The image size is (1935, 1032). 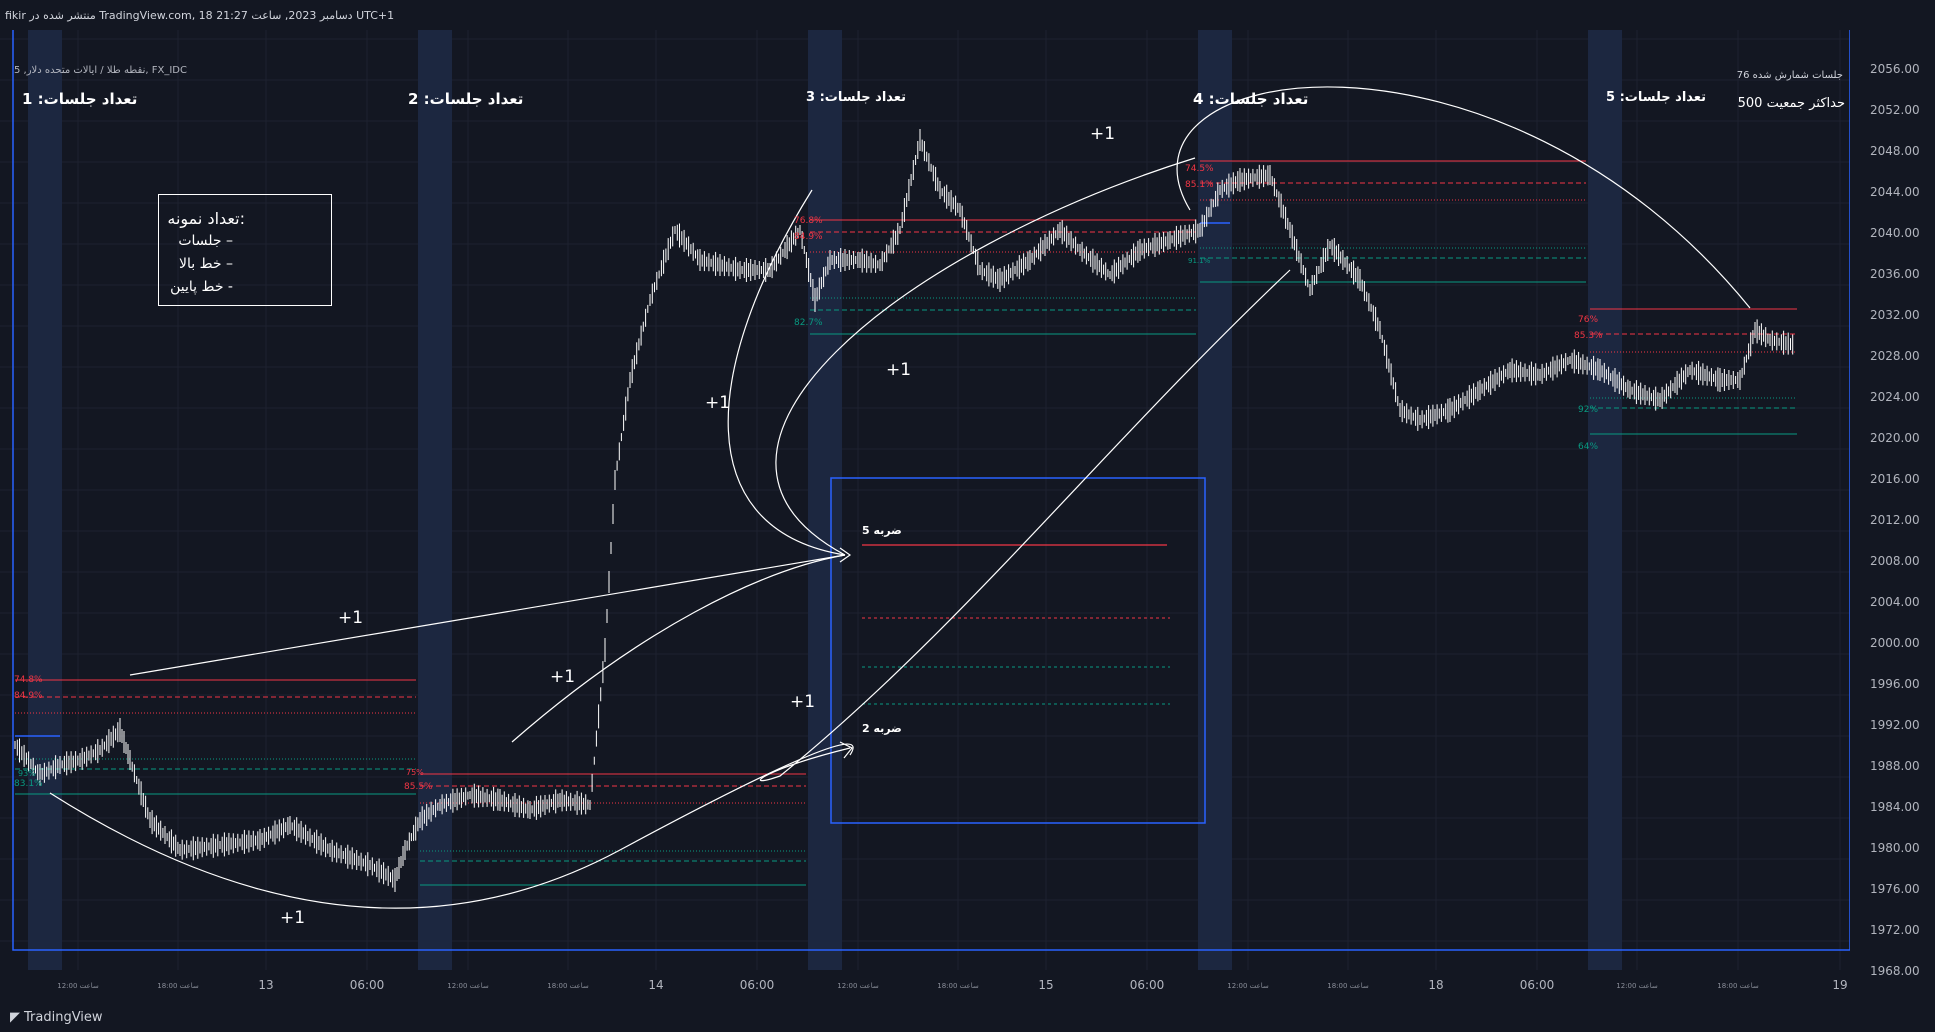 What do you see at coordinates (466, 99) in the screenshot?
I see `session-label-2: تعداد جلسات: 2` at bounding box center [466, 99].